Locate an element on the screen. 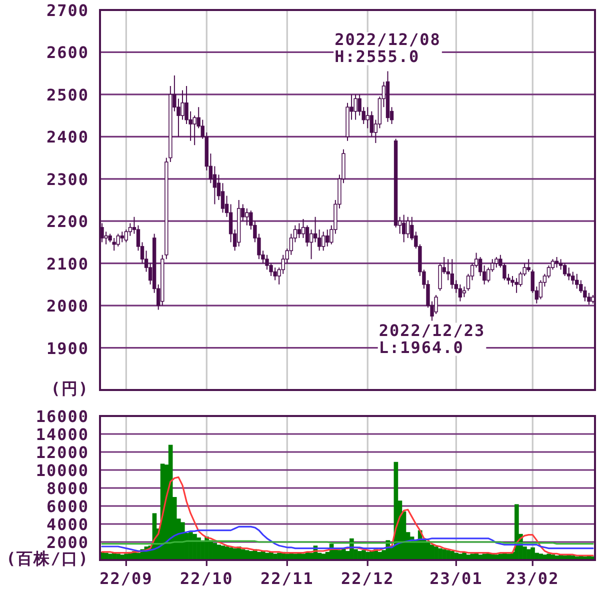 The width and height of the screenshot is (600, 593). x-tick-label: 23/02 is located at coordinates (533, 578).